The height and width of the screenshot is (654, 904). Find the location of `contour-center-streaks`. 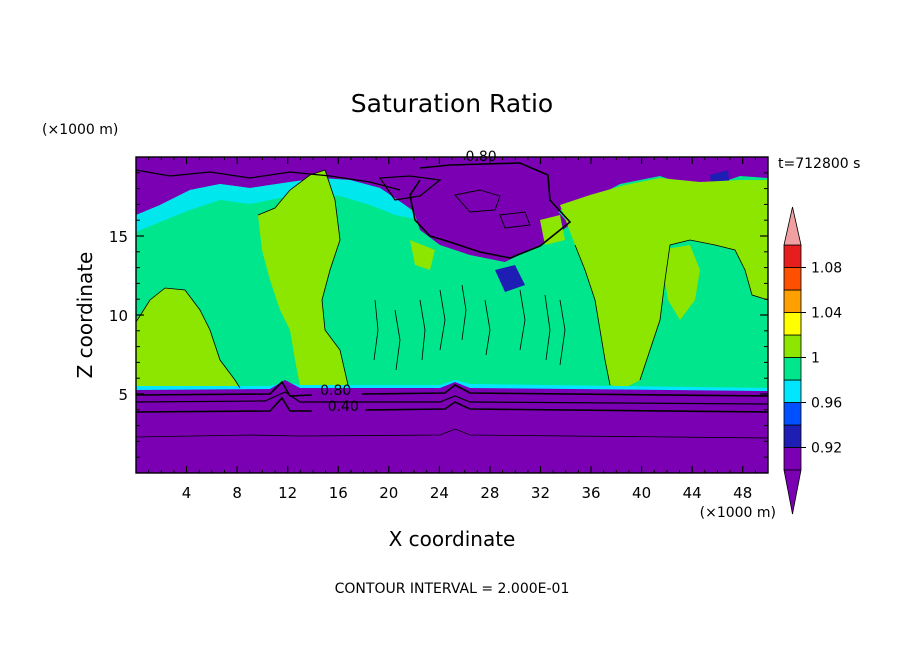

contour-center-streaks is located at coordinates (469, 327).